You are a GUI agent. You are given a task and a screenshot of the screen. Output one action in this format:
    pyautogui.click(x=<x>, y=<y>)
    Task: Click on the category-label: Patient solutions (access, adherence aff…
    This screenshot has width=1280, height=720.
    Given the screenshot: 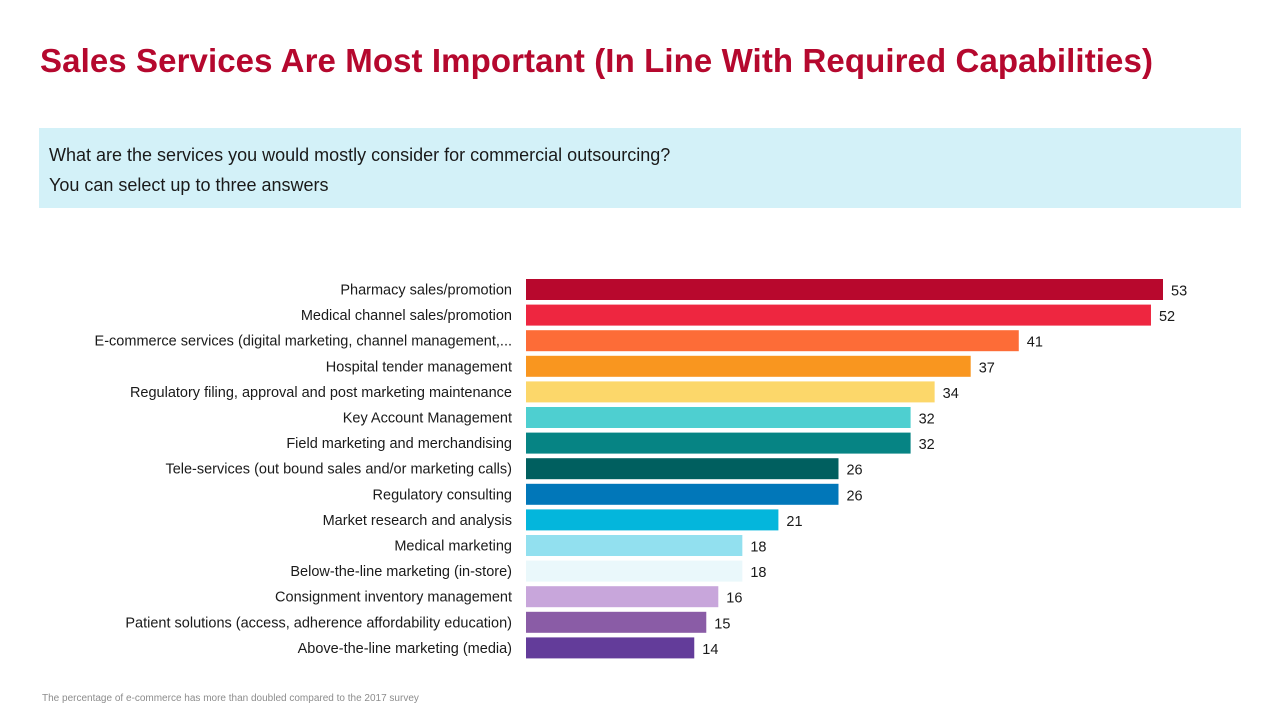 What is the action you would take?
    pyautogui.click(x=318, y=623)
    